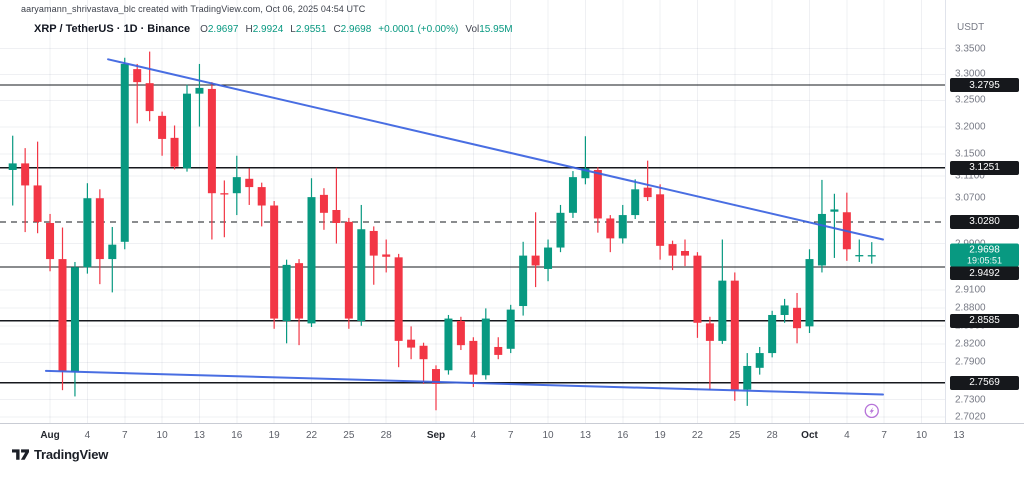  What do you see at coordinates (464, 382) in the screenshot?
I see `trendline` at bounding box center [464, 382].